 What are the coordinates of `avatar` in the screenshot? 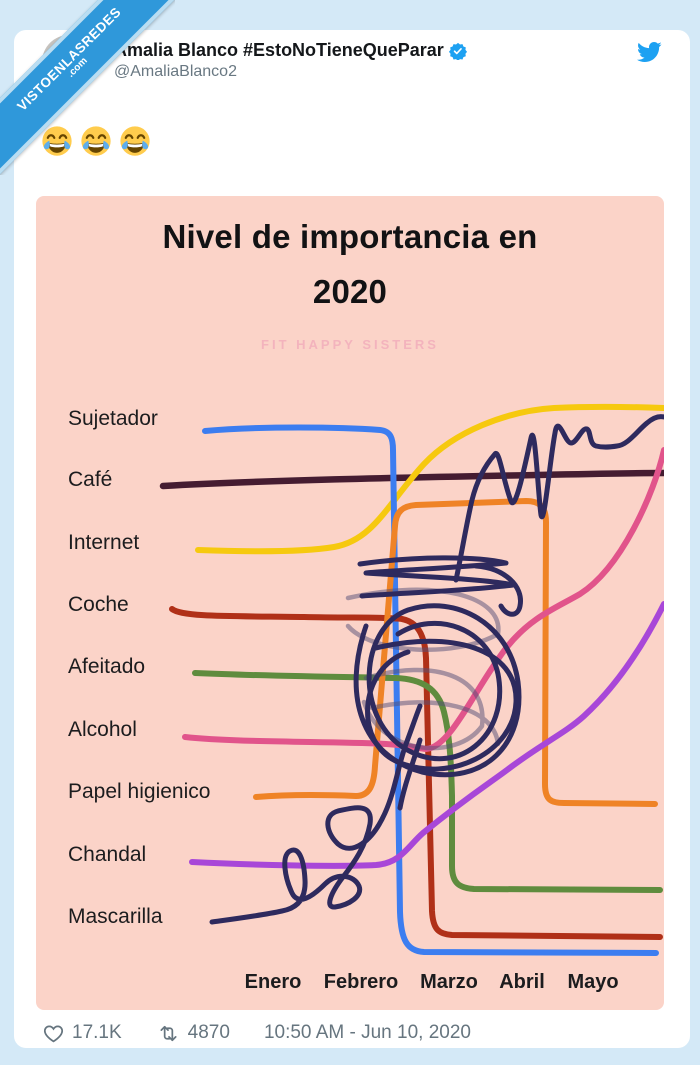 It's located at (69, 62).